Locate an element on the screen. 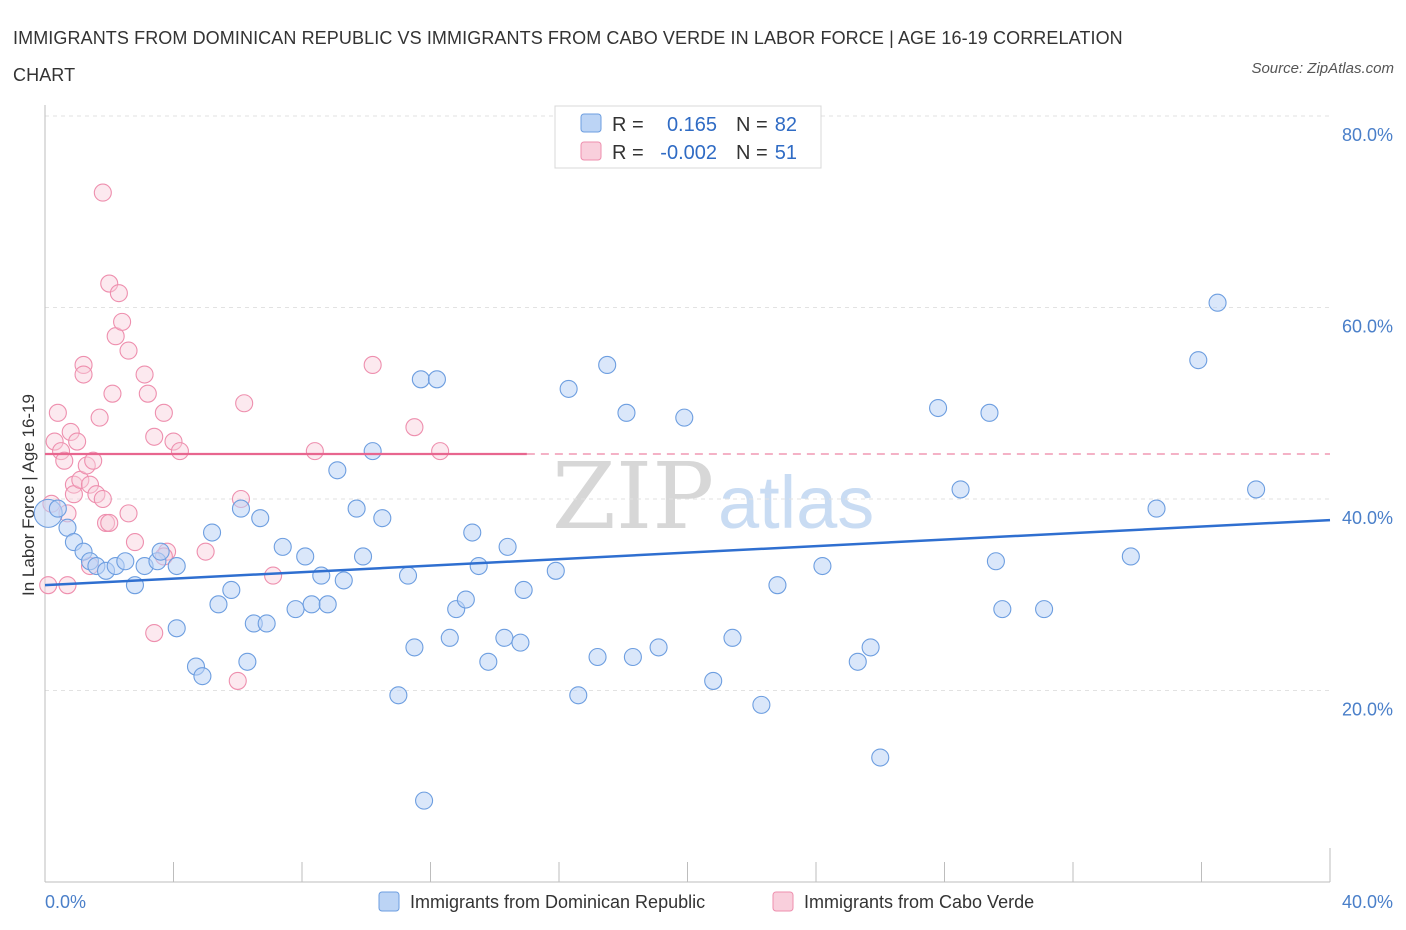 The width and height of the screenshot is (1406, 930). bottom-legend-label-blue: Immigrants from Dominican Republic is located at coordinates (557, 902).